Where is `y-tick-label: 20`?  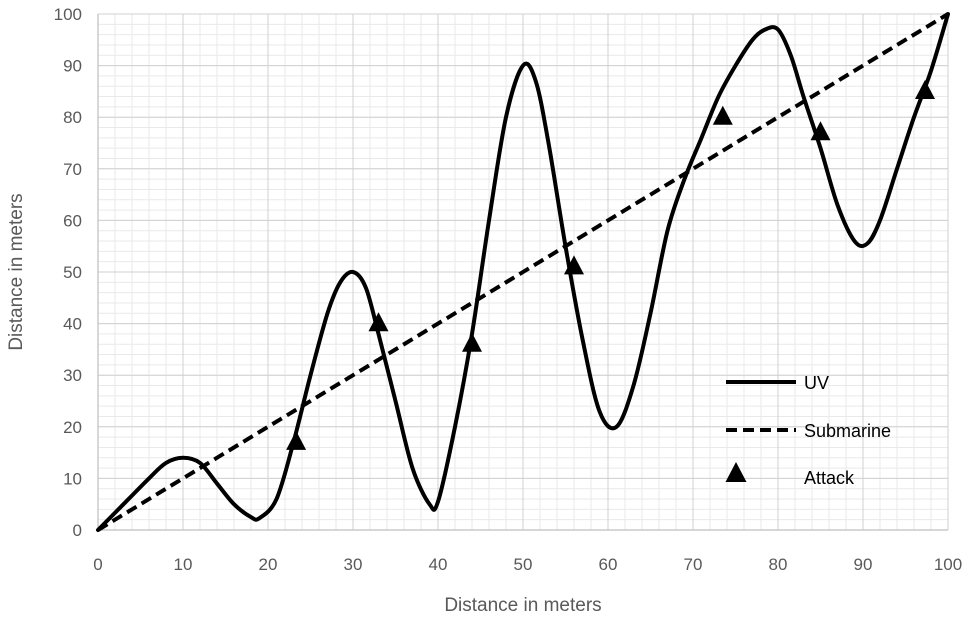 y-tick-label: 20 is located at coordinates (72, 427).